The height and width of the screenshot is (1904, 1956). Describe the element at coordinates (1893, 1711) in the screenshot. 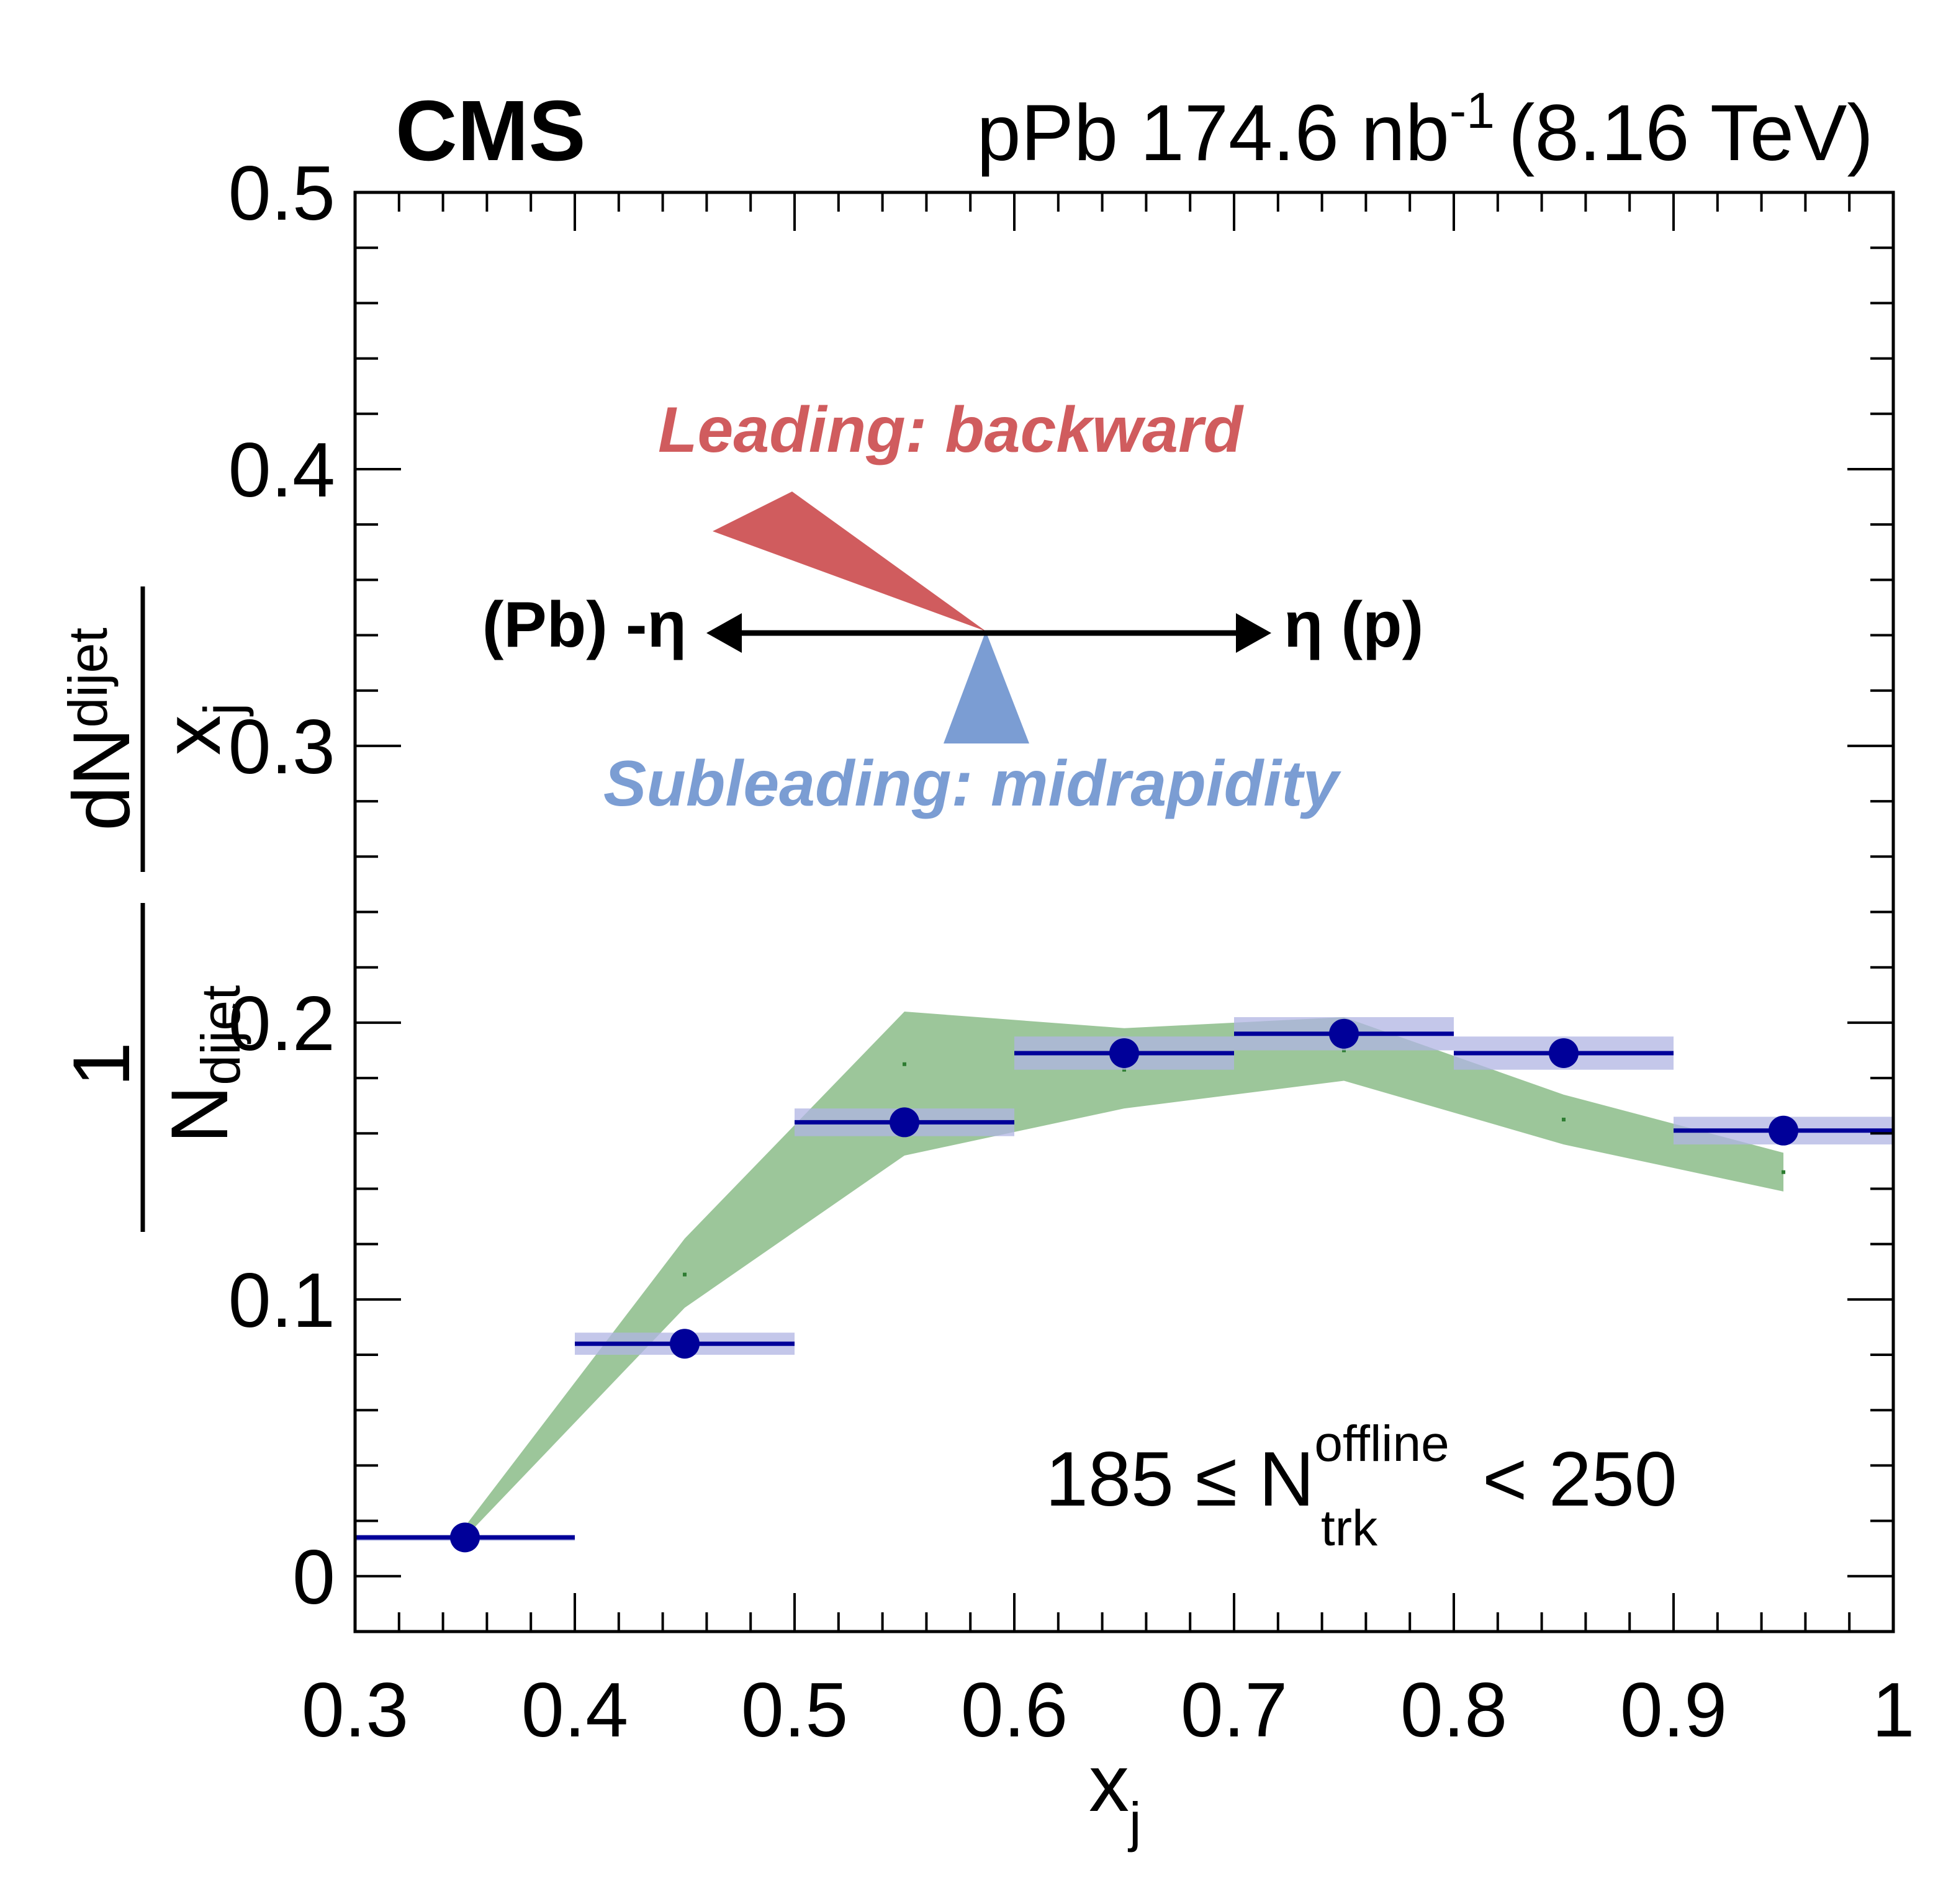

I see `x-tick-label: 1` at that location.